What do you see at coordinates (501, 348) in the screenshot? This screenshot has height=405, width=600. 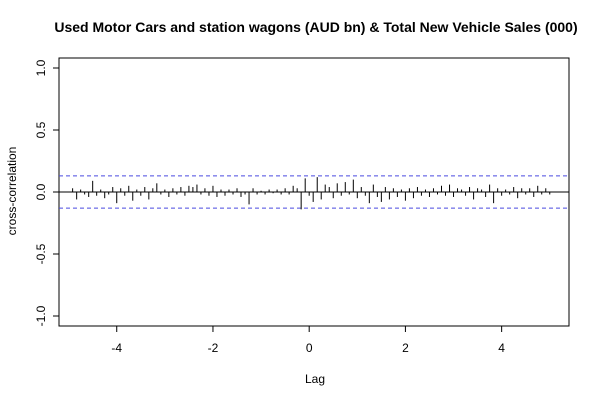 I see `x-tick-label: 4` at bounding box center [501, 348].